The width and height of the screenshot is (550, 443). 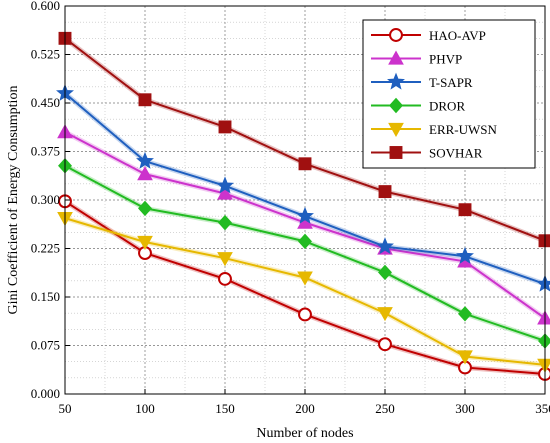 I want to click on x-tick-label: 250, so click(x=385, y=408).